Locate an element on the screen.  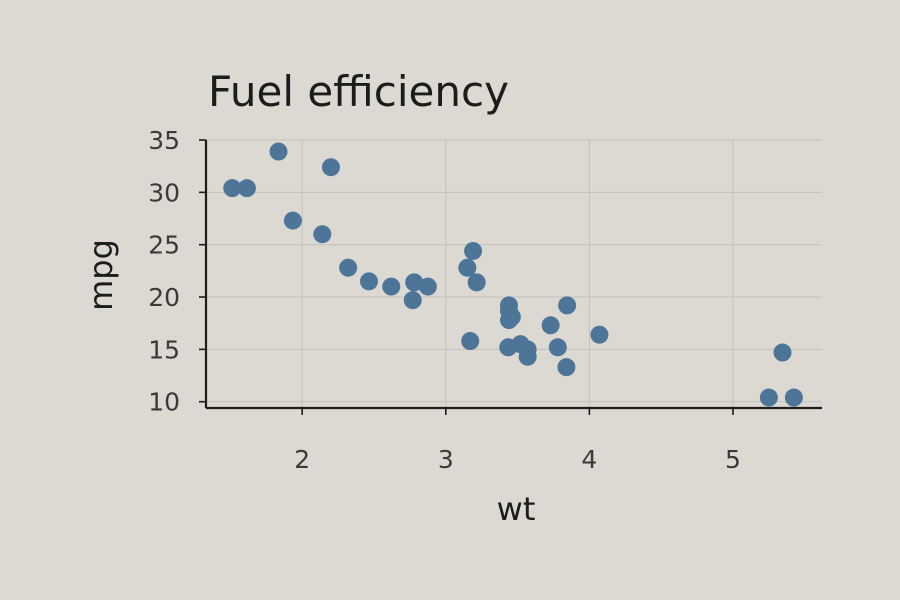
x-tick-label-4: 4 is located at coordinates (589, 459).